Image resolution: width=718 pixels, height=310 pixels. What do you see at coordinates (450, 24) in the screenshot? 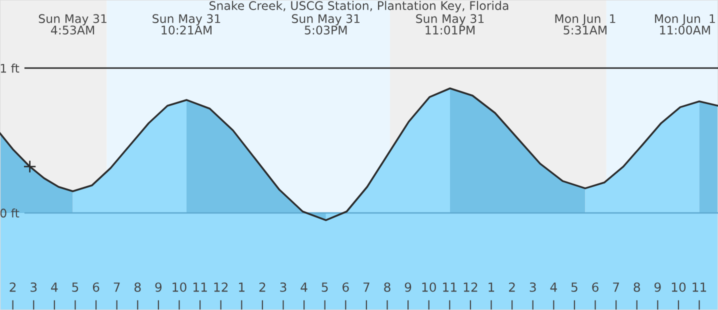
I see `annotation: Sun May 31 11:01PM` at bounding box center [450, 24].